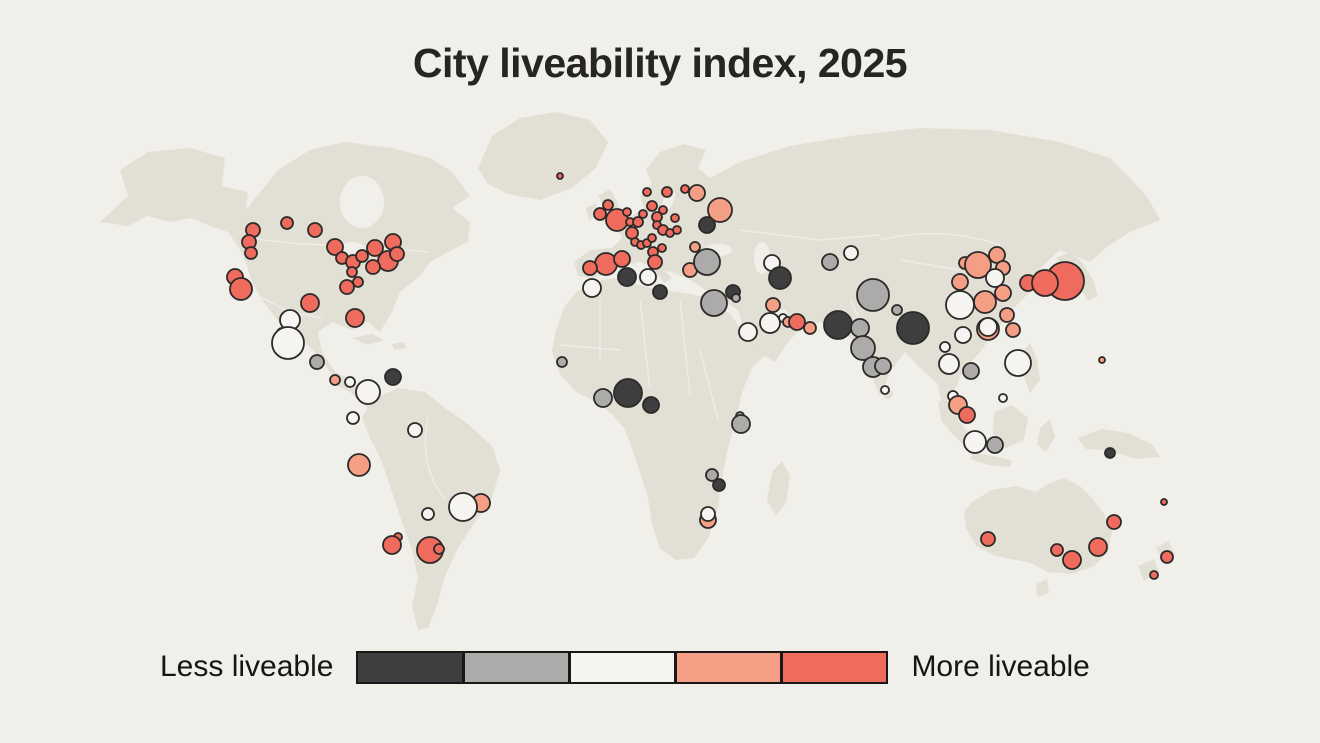 This screenshot has width=1320, height=743. Describe the element at coordinates (1046, 435) in the screenshot. I see `land-sulawesi` at that location.